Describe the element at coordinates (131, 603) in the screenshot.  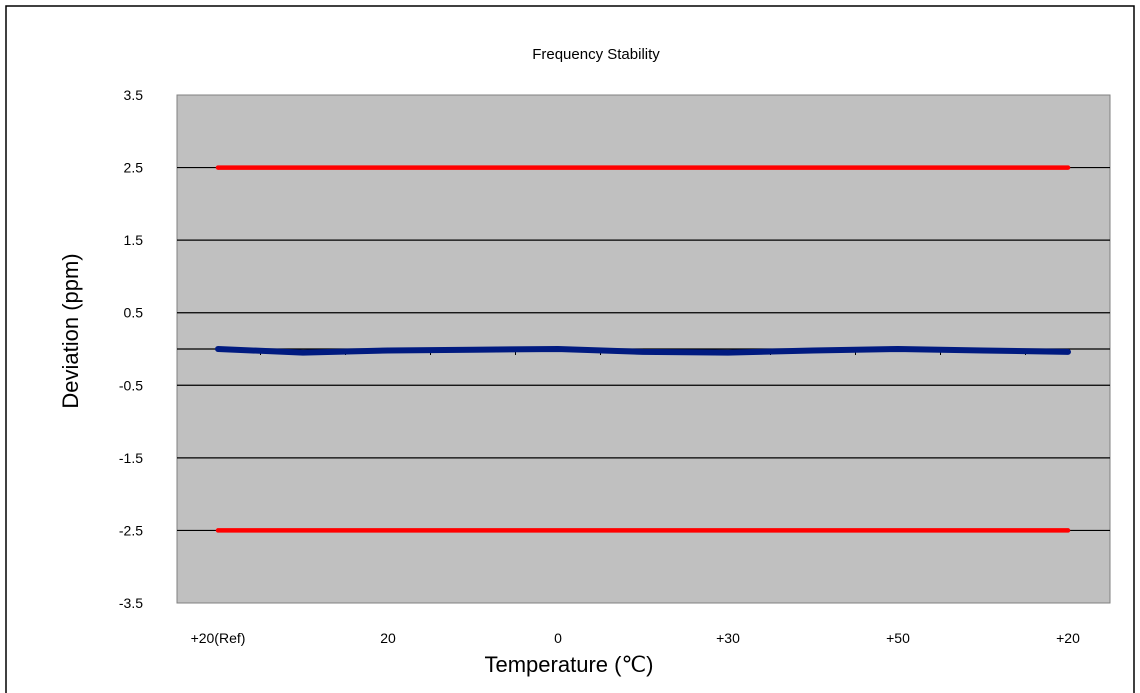
I see `y-tick-label: -3.5` at that location.